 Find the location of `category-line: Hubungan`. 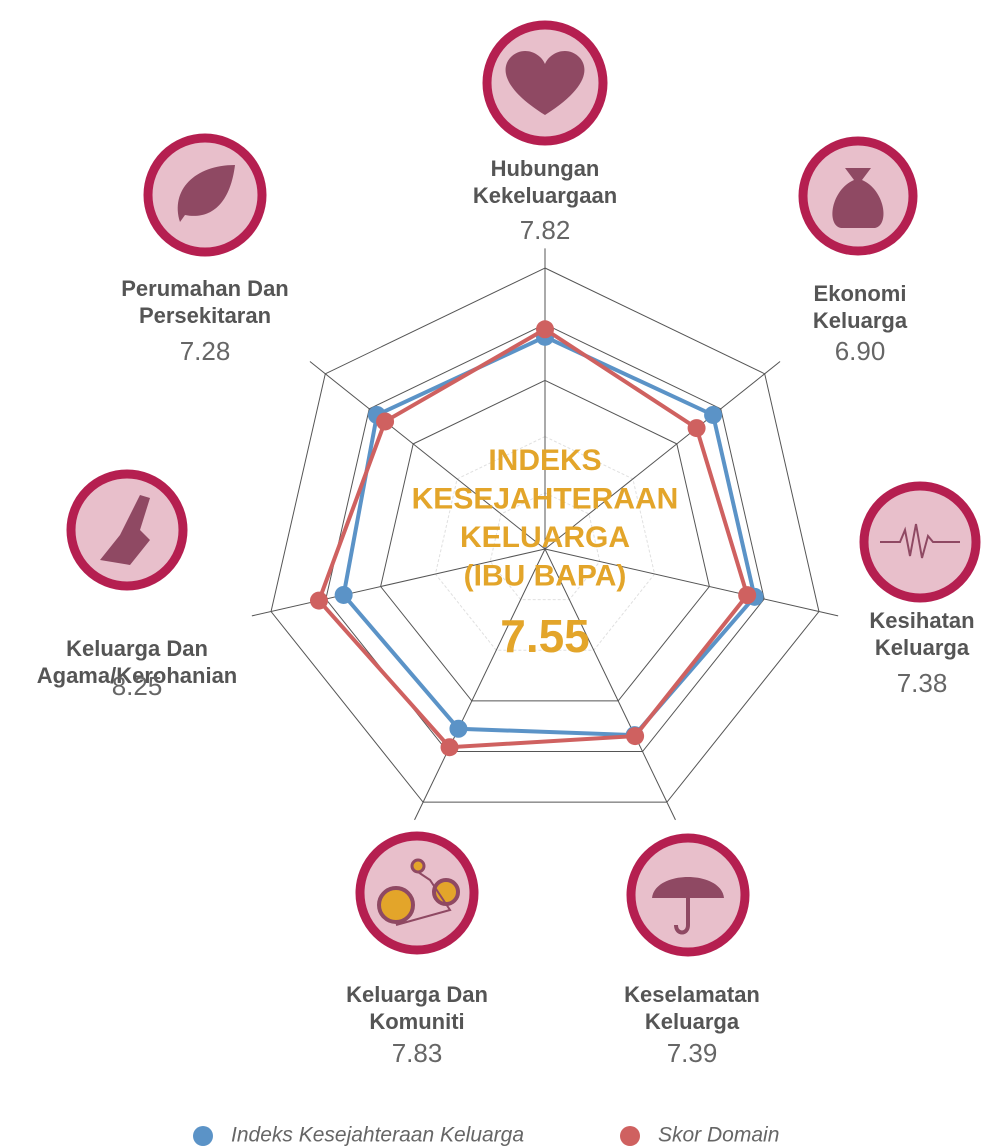

category-line: Hubungan is located at coordinates (545, 168).